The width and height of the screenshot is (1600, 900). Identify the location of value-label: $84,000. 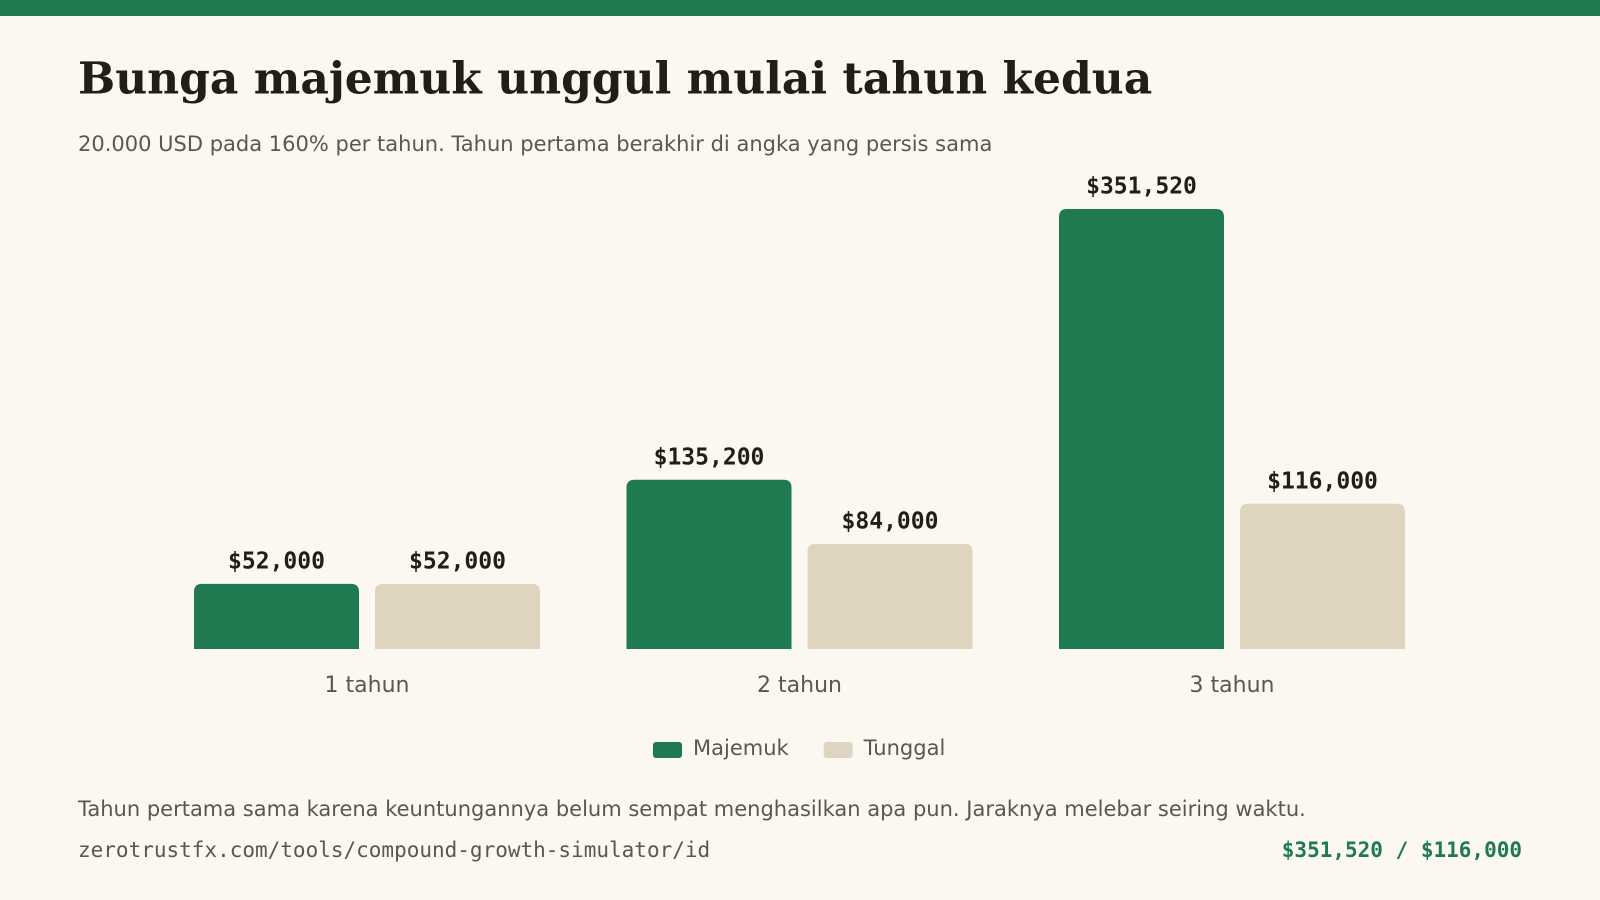
(890, 521).